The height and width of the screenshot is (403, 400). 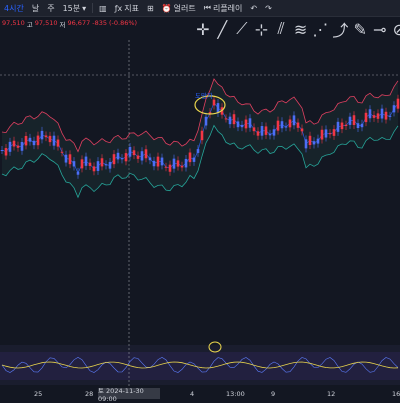 What do you see at coordinates (235, 394) in the screenshot?
I see `time-tick: 13:00` at bounding box center [235, 394].